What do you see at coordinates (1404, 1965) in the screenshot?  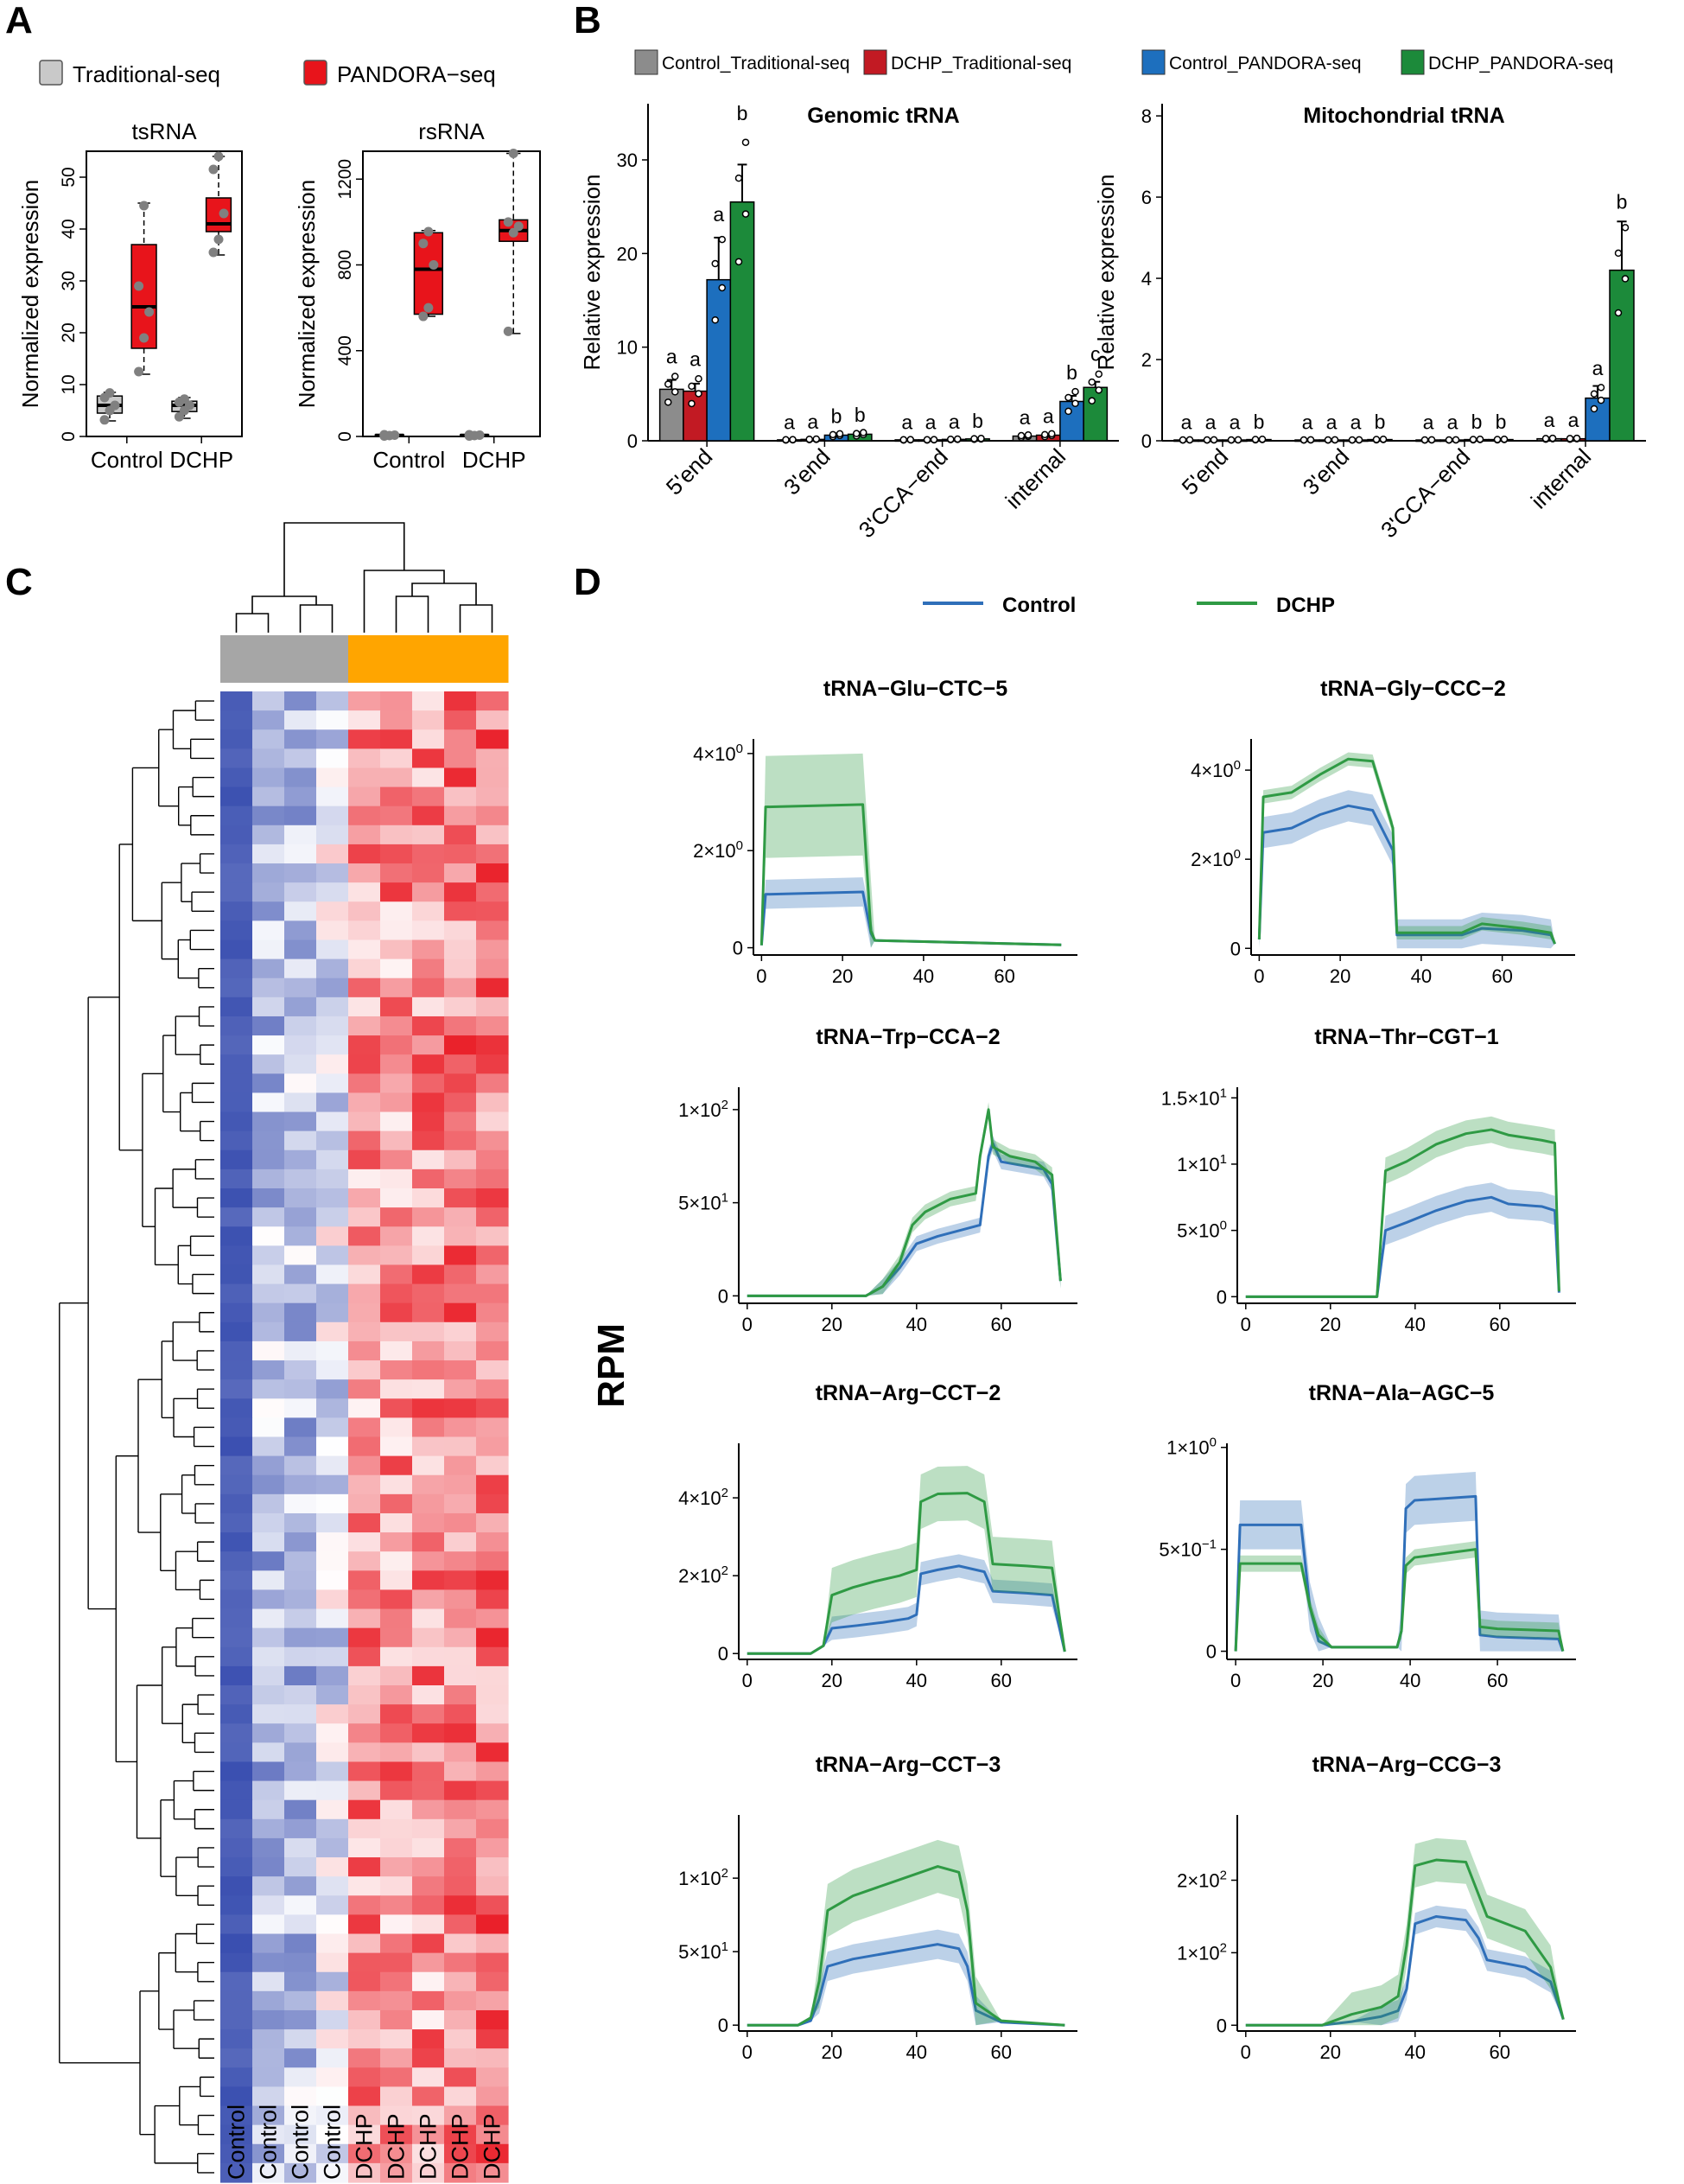 I see `ci-band-control` at bounding box center [1404, 1965].